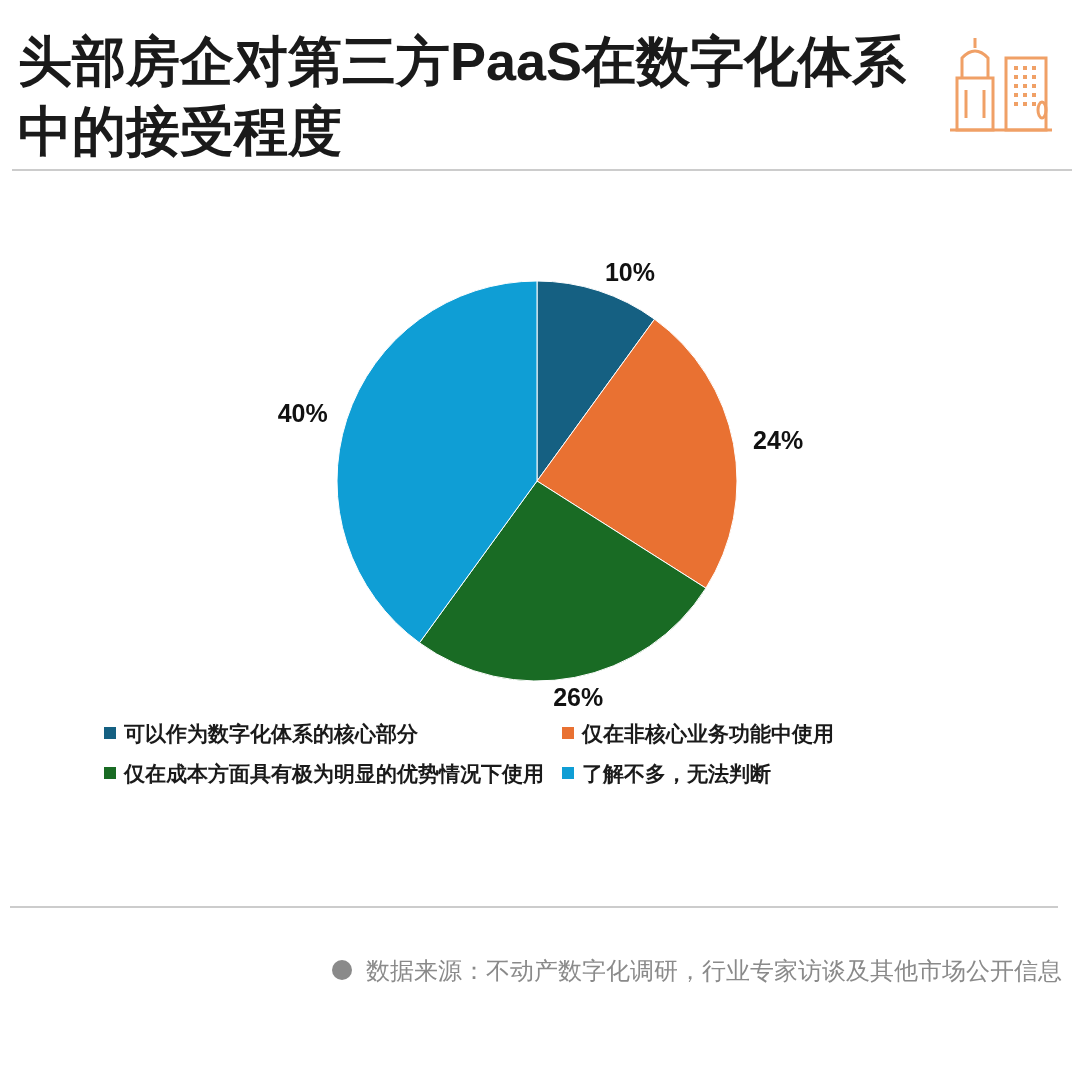  What do you see at coordinates (630, 271) in the screenshot?
I see `data-label: 10%` at bounding box center [630, 271].